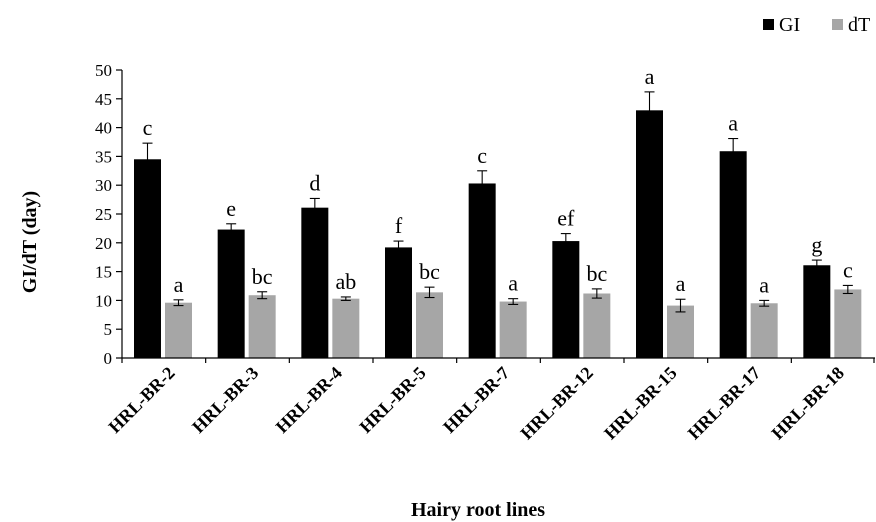  Describe the element at coordinates (314, 182) in the screenshot. I see `significance-label: d` at that location.